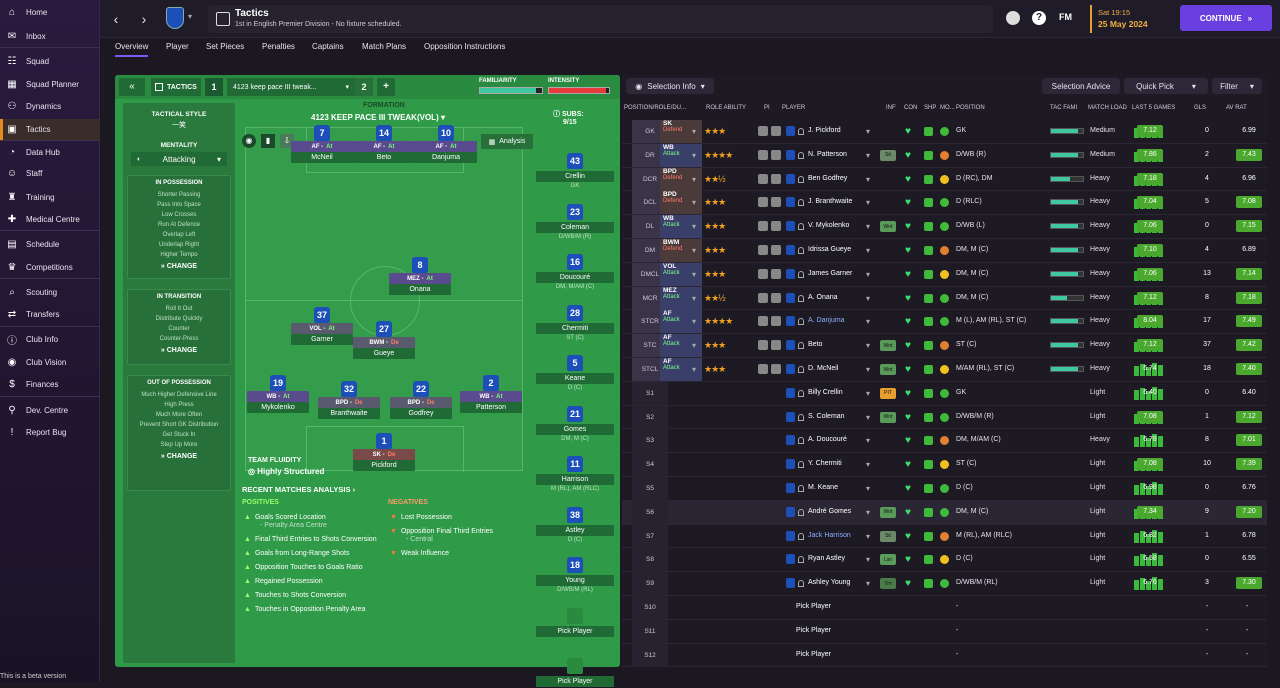 The width and height of the screenshot is (1280, 688). What do you see at coordinates (830, 201) in the screenshot?
I see `player-name: J. Branthwaite` at bounding box center [830, 201].